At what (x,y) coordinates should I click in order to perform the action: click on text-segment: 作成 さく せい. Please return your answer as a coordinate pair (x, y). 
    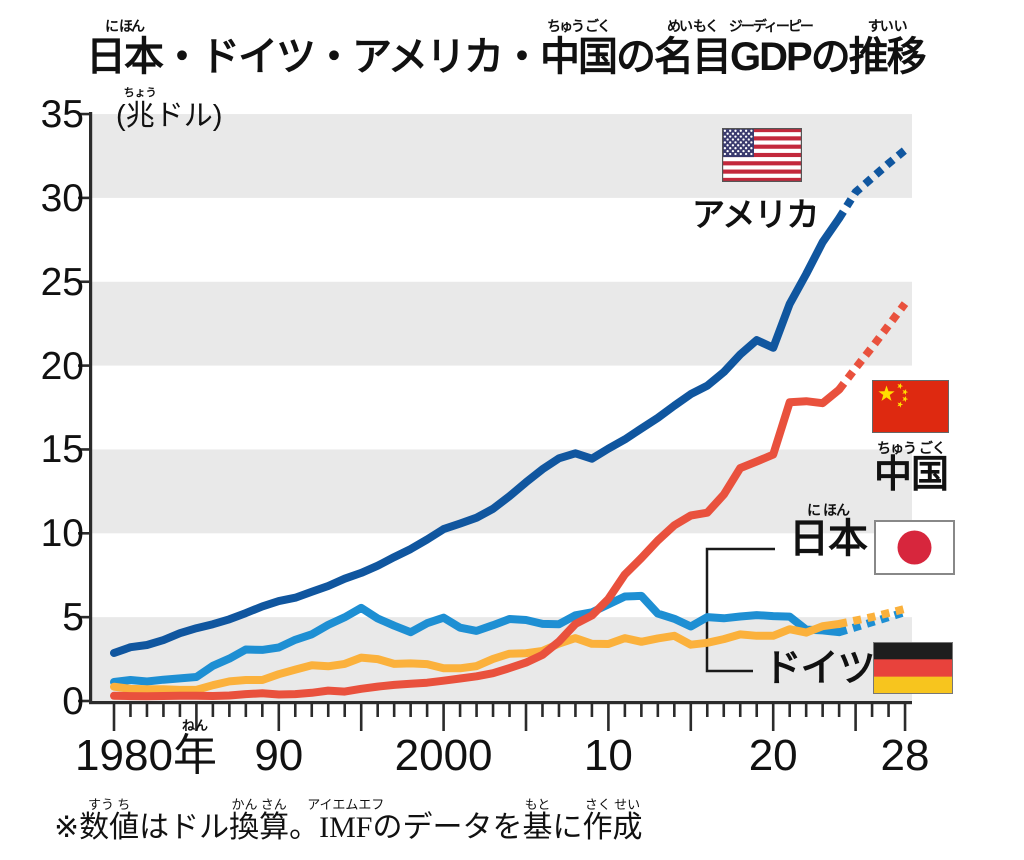
    Looking at the image, I should click on (612, 820).